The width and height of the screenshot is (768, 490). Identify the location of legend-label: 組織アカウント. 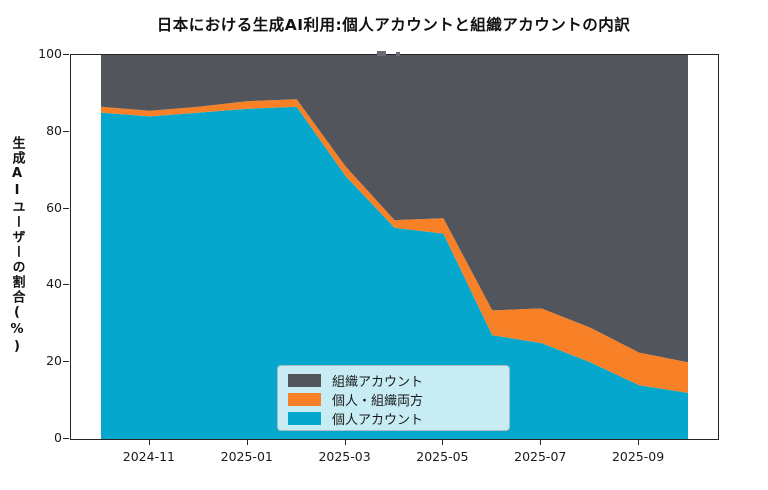
(378, 382).